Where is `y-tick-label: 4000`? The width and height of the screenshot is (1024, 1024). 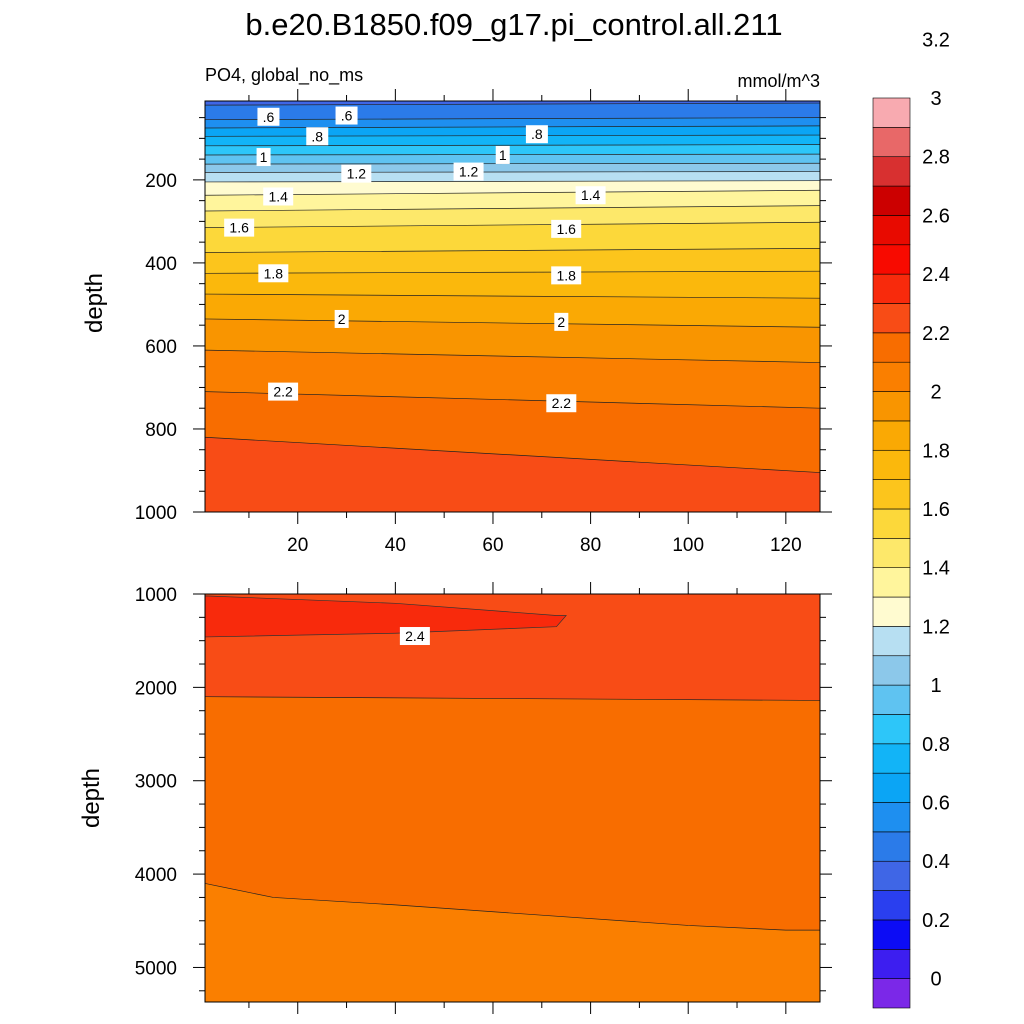 y-tick-label: 4000 is located at coordinates (156, 875).